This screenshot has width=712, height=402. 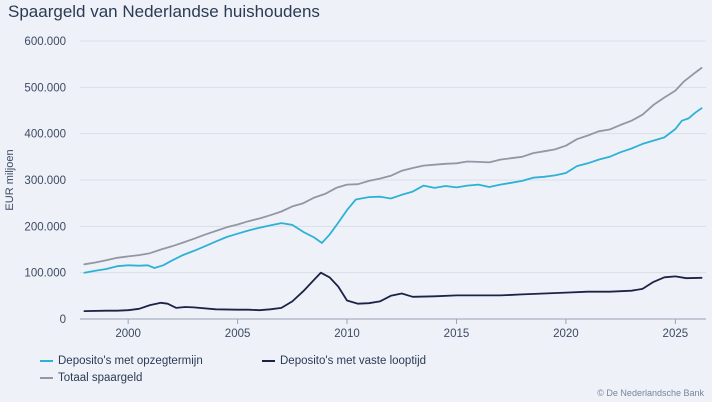 I want to click on x-tick-label: 2020, so click(x=566, y=334).